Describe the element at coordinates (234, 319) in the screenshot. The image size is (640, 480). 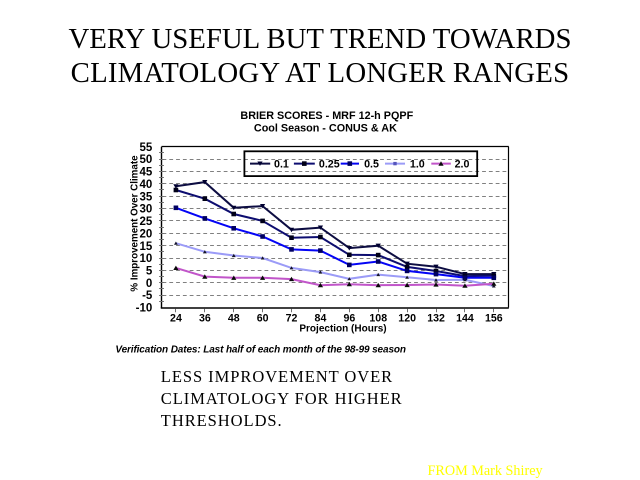
I see `svg-text: 48` at that location.